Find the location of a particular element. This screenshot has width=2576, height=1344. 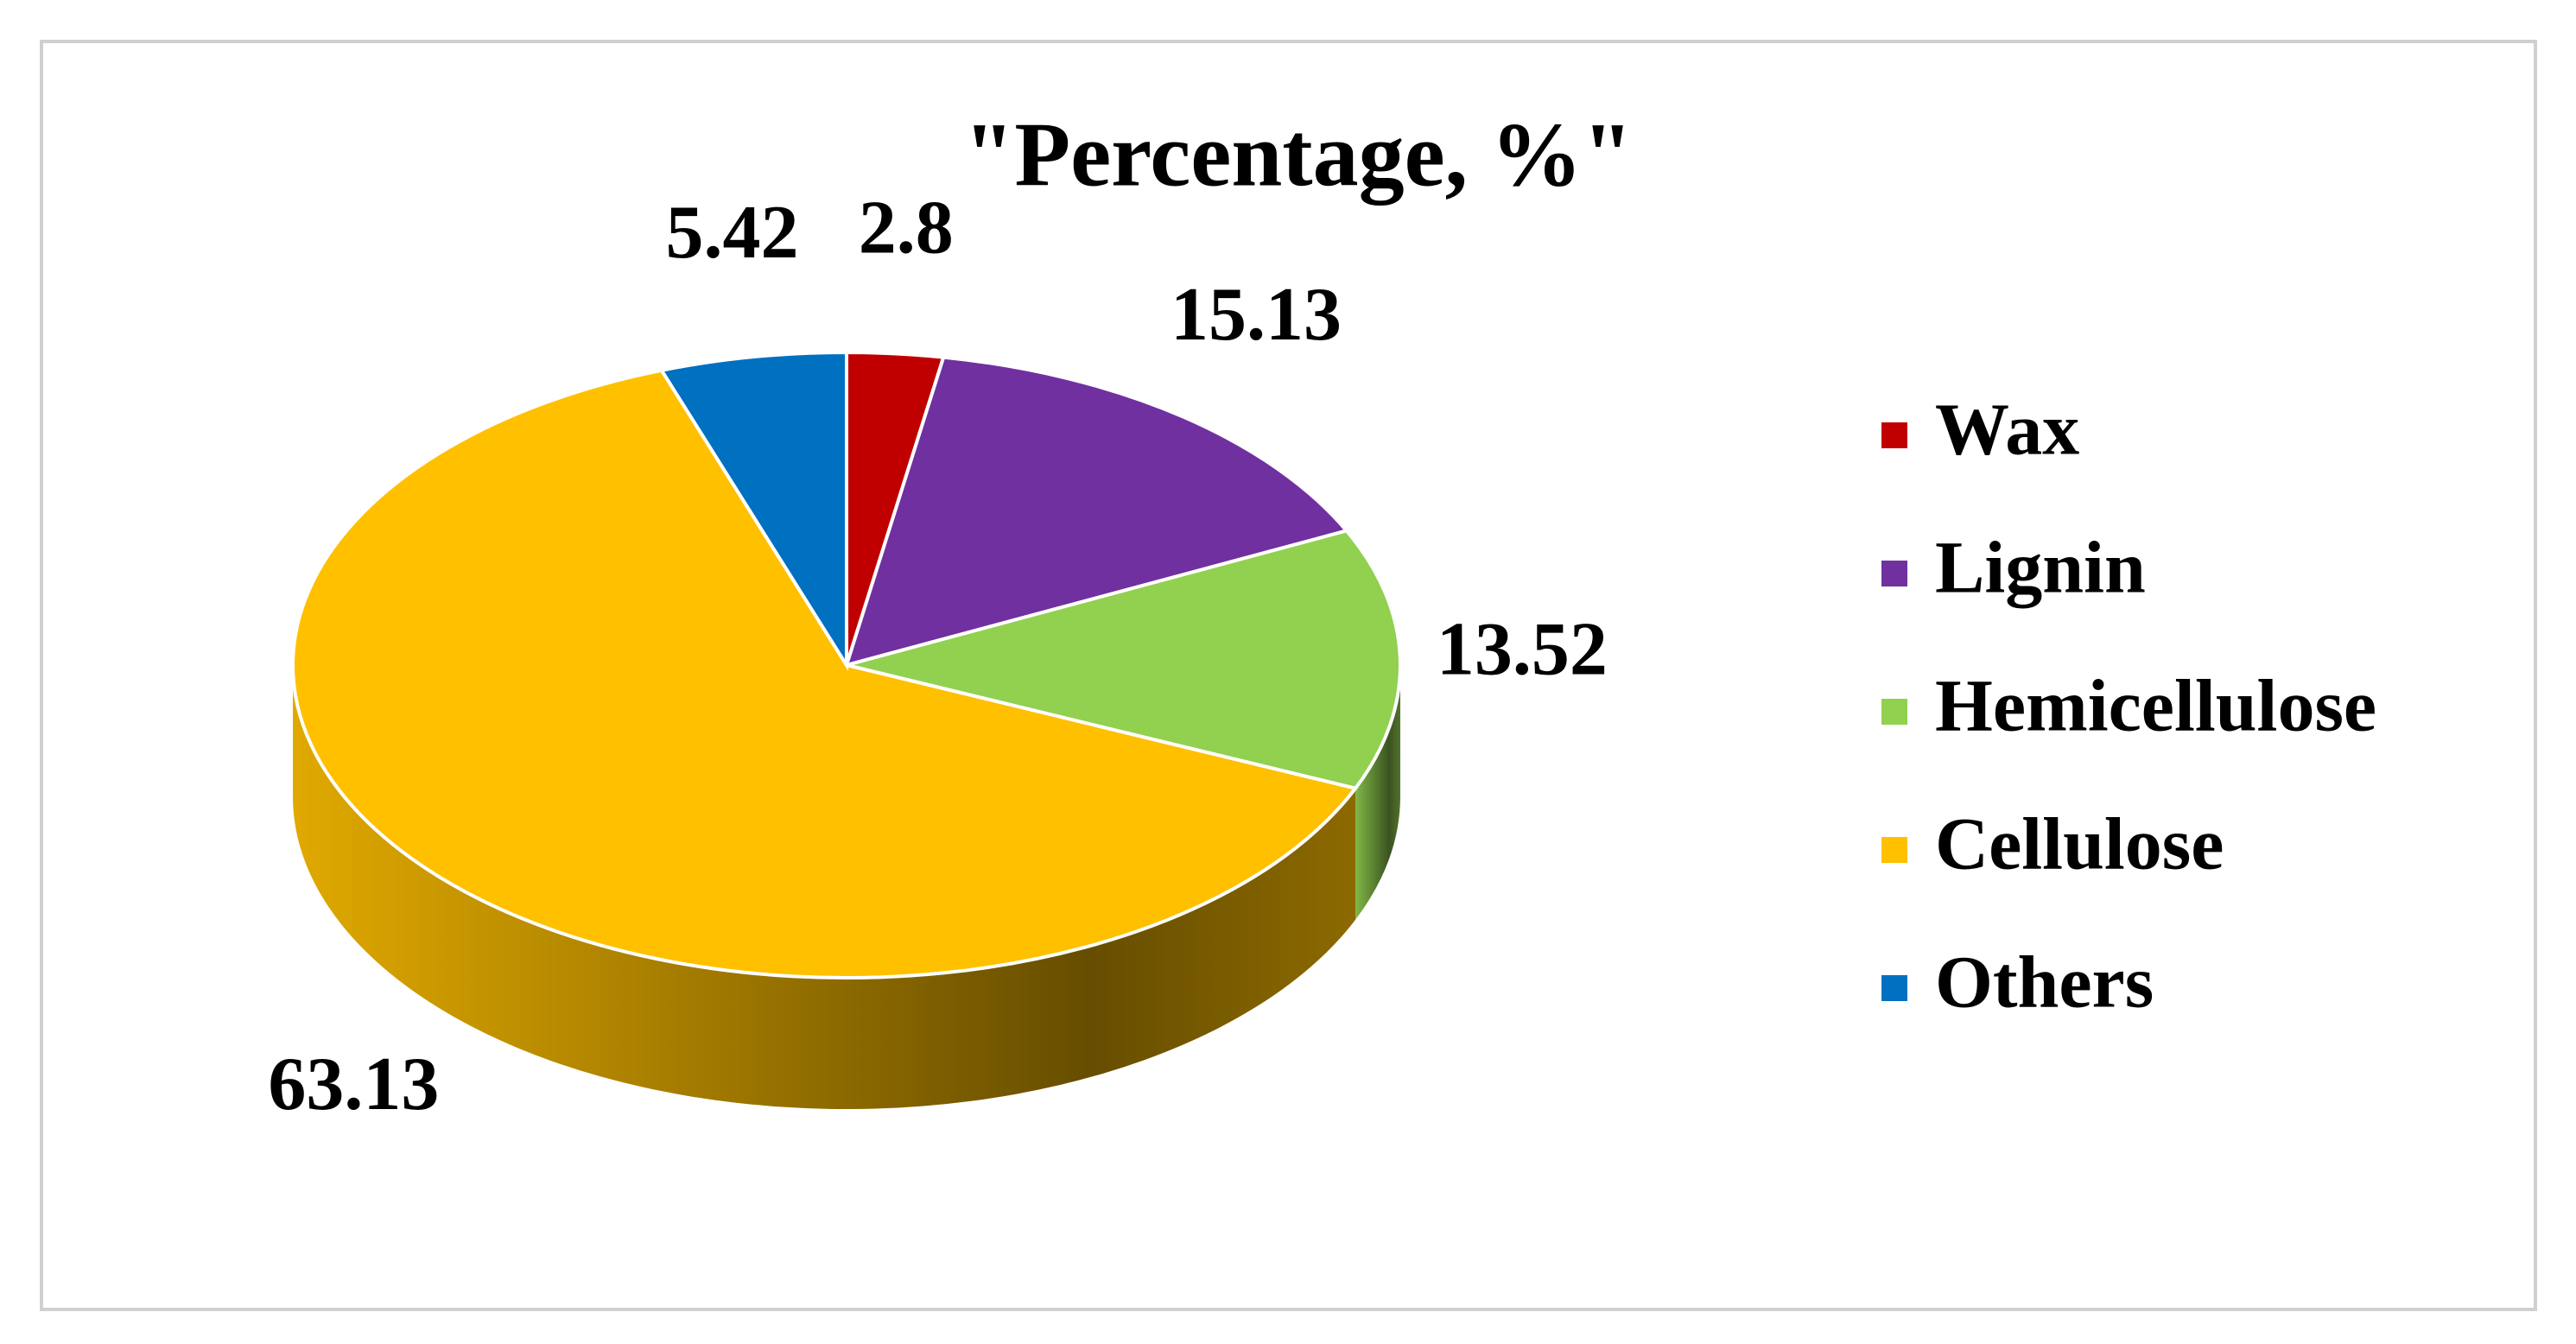

data-label: 2.8 is located at coordinates (906, 228).